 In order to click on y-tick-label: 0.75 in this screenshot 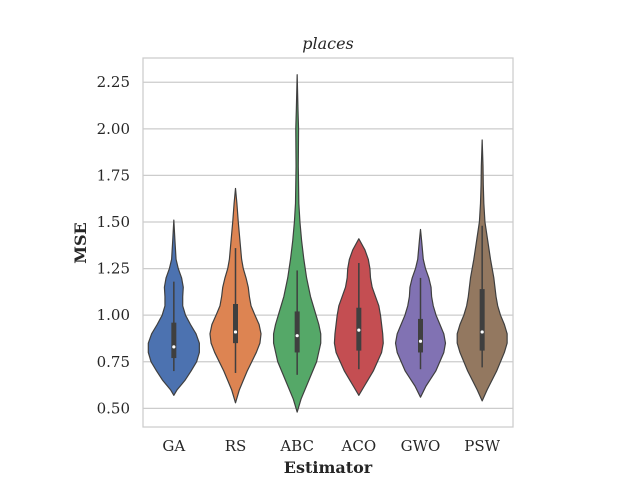, I will do `click(113, 362)`.